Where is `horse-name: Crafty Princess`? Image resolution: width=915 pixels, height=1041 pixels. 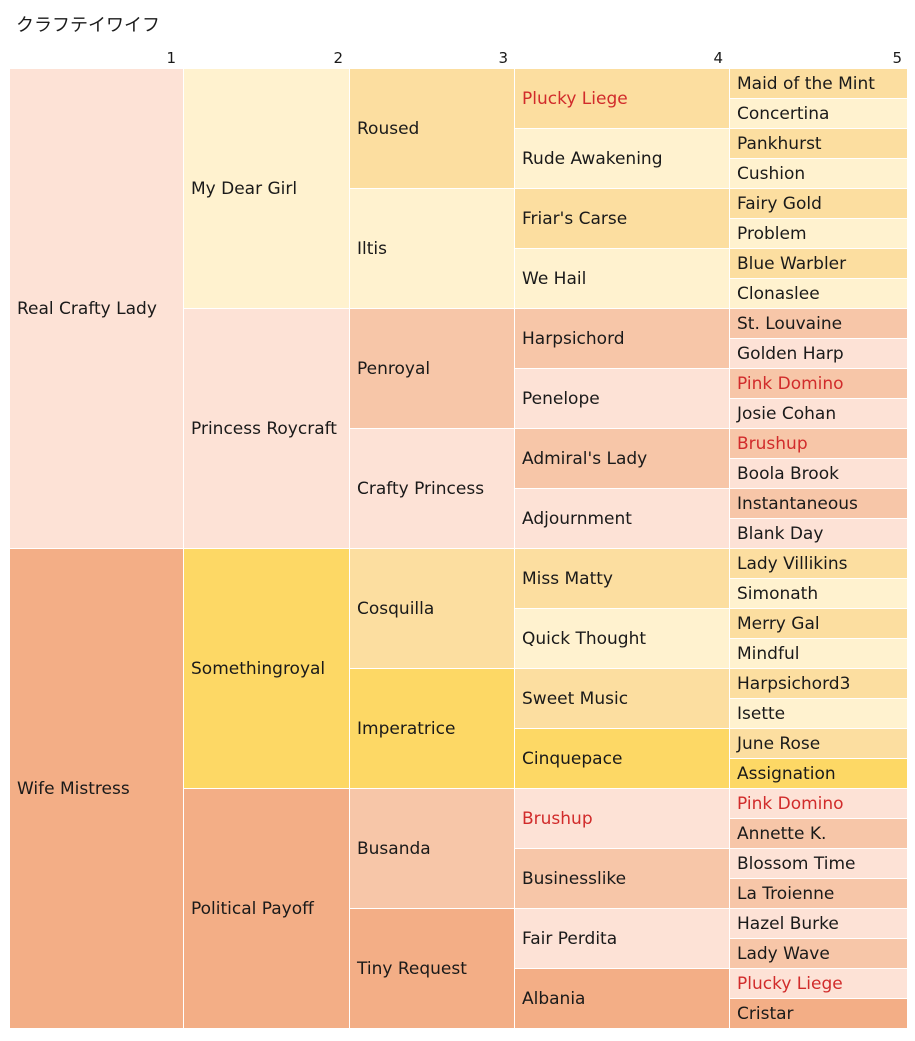 horse-name: Crafty Princess is located at coordinates (421, 489).